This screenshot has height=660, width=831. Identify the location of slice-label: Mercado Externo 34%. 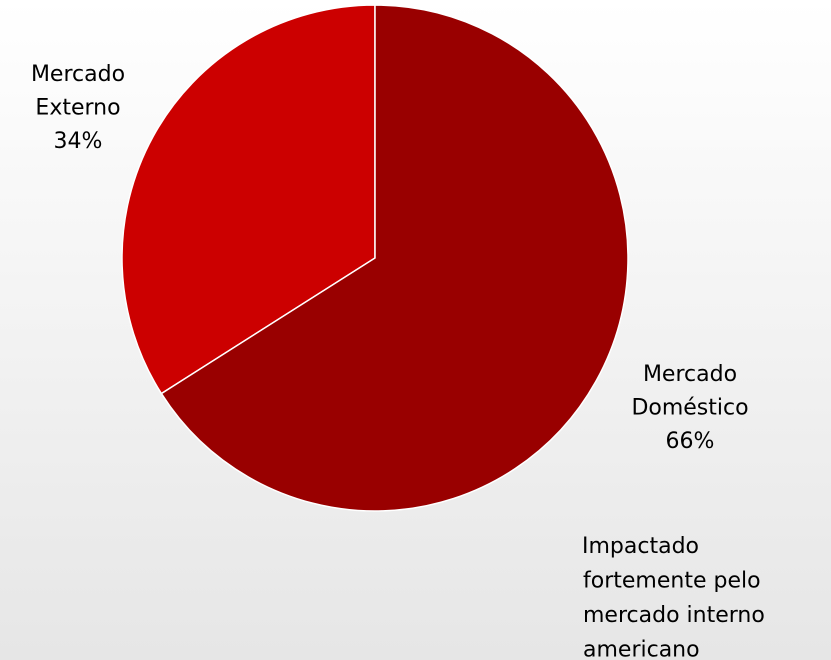
(78, 108).